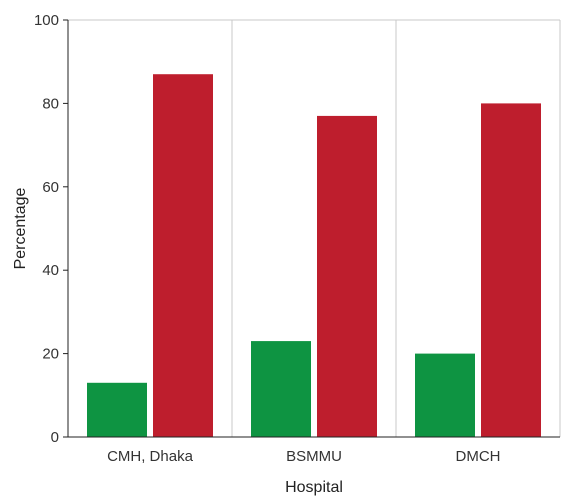  What do you see at coordinates (20, 228) in the screenshot?
I see `y-axis-title: Percentage` at bounding box center [20, 228].